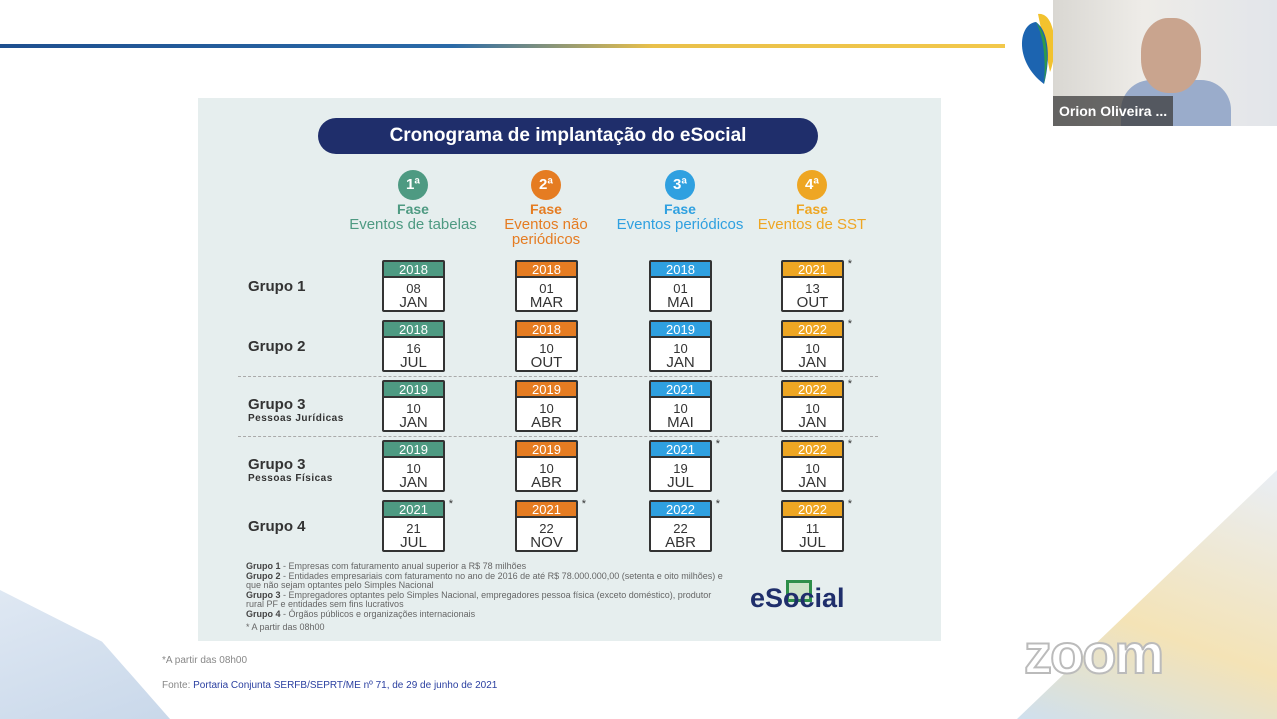 The image size is (1277, 719). What do you see at coordinates (812, 528) in the screenshot?
I see `date-day: 11` at bounding box center [812, 528].